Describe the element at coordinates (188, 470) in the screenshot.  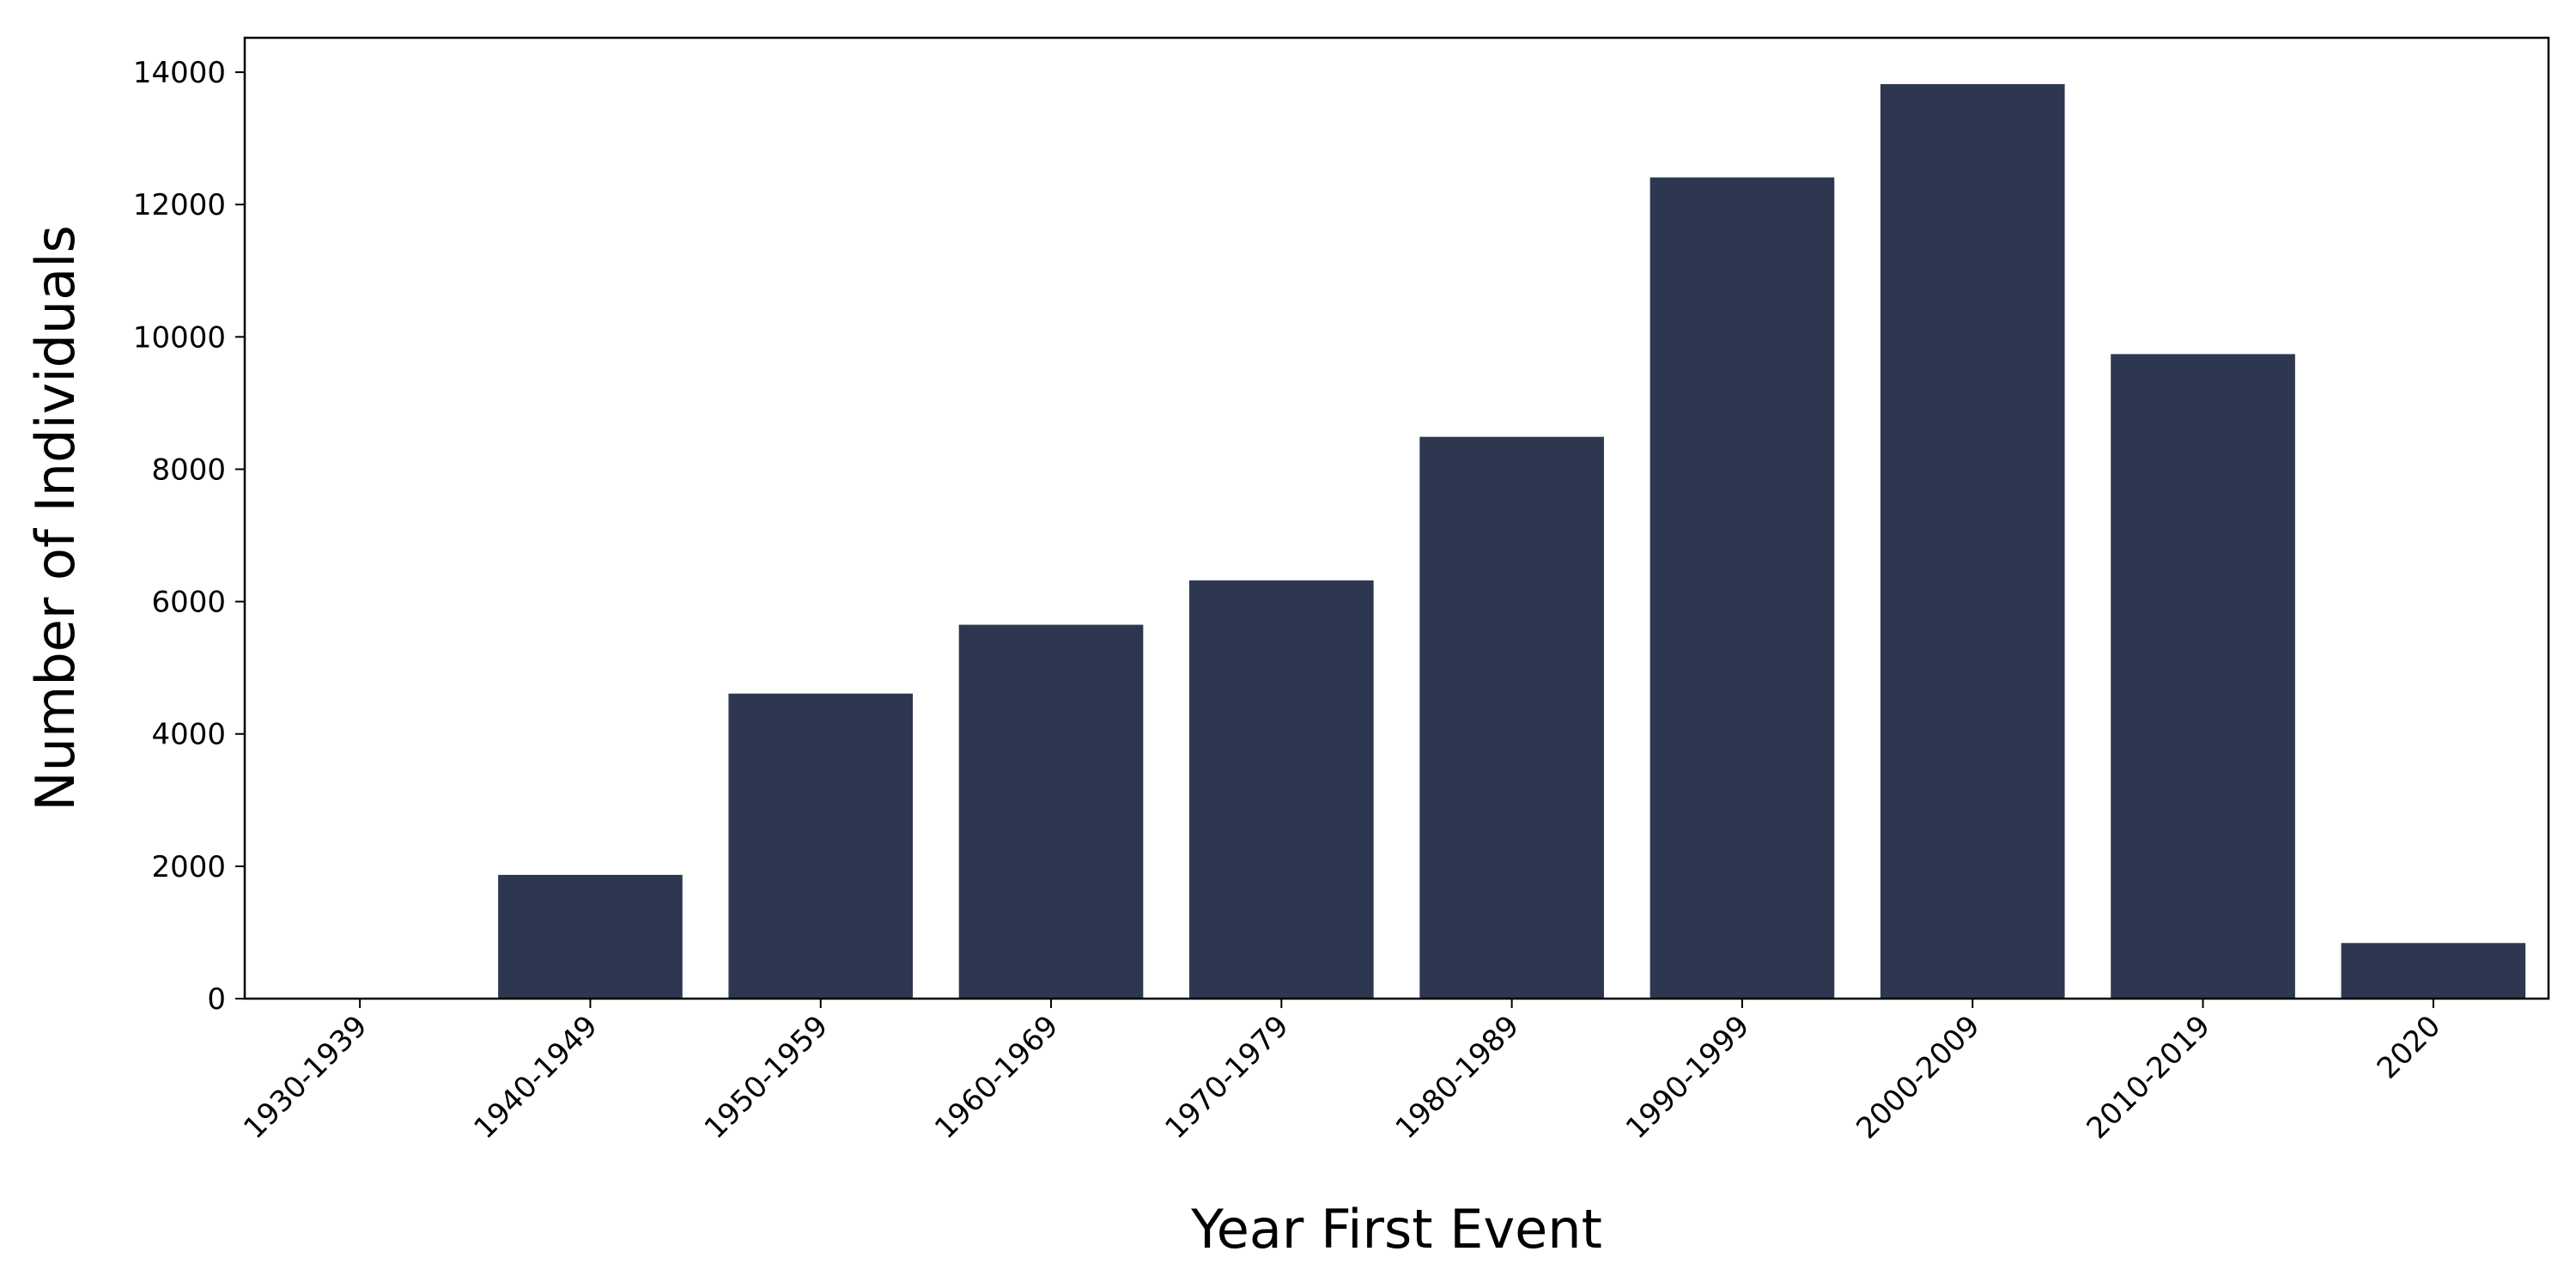
I see `y-tick-label: 8000` at that location.